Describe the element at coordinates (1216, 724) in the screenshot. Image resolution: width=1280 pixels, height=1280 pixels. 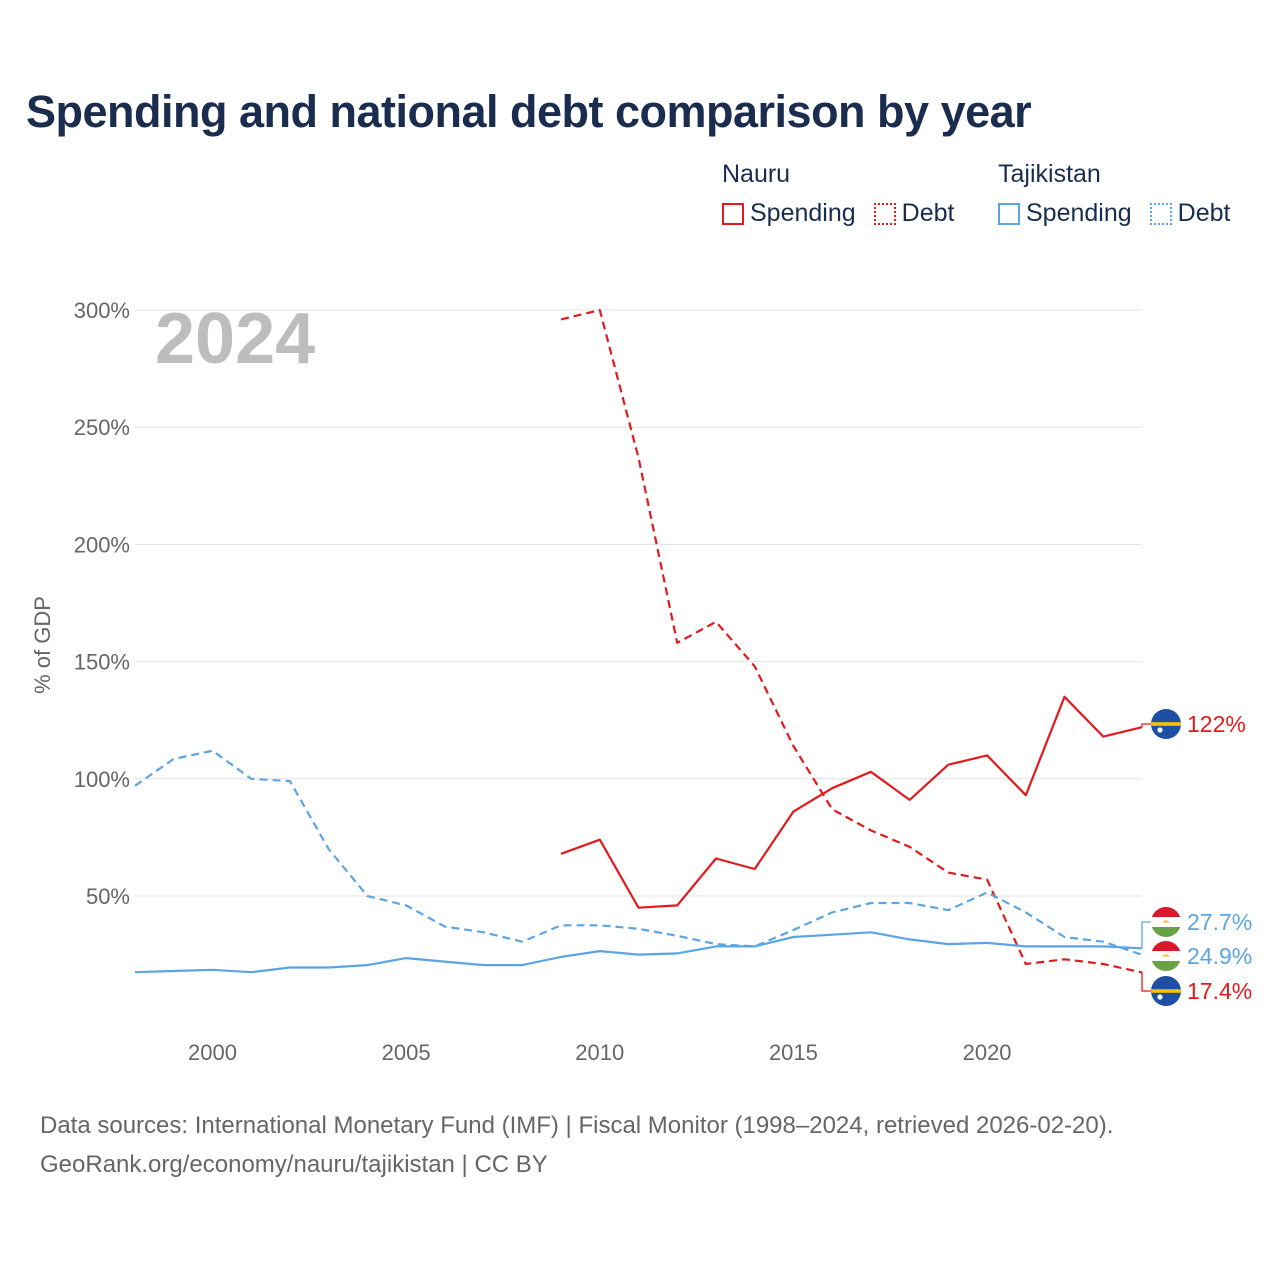
I see `end-value-label: 122%` at that location.